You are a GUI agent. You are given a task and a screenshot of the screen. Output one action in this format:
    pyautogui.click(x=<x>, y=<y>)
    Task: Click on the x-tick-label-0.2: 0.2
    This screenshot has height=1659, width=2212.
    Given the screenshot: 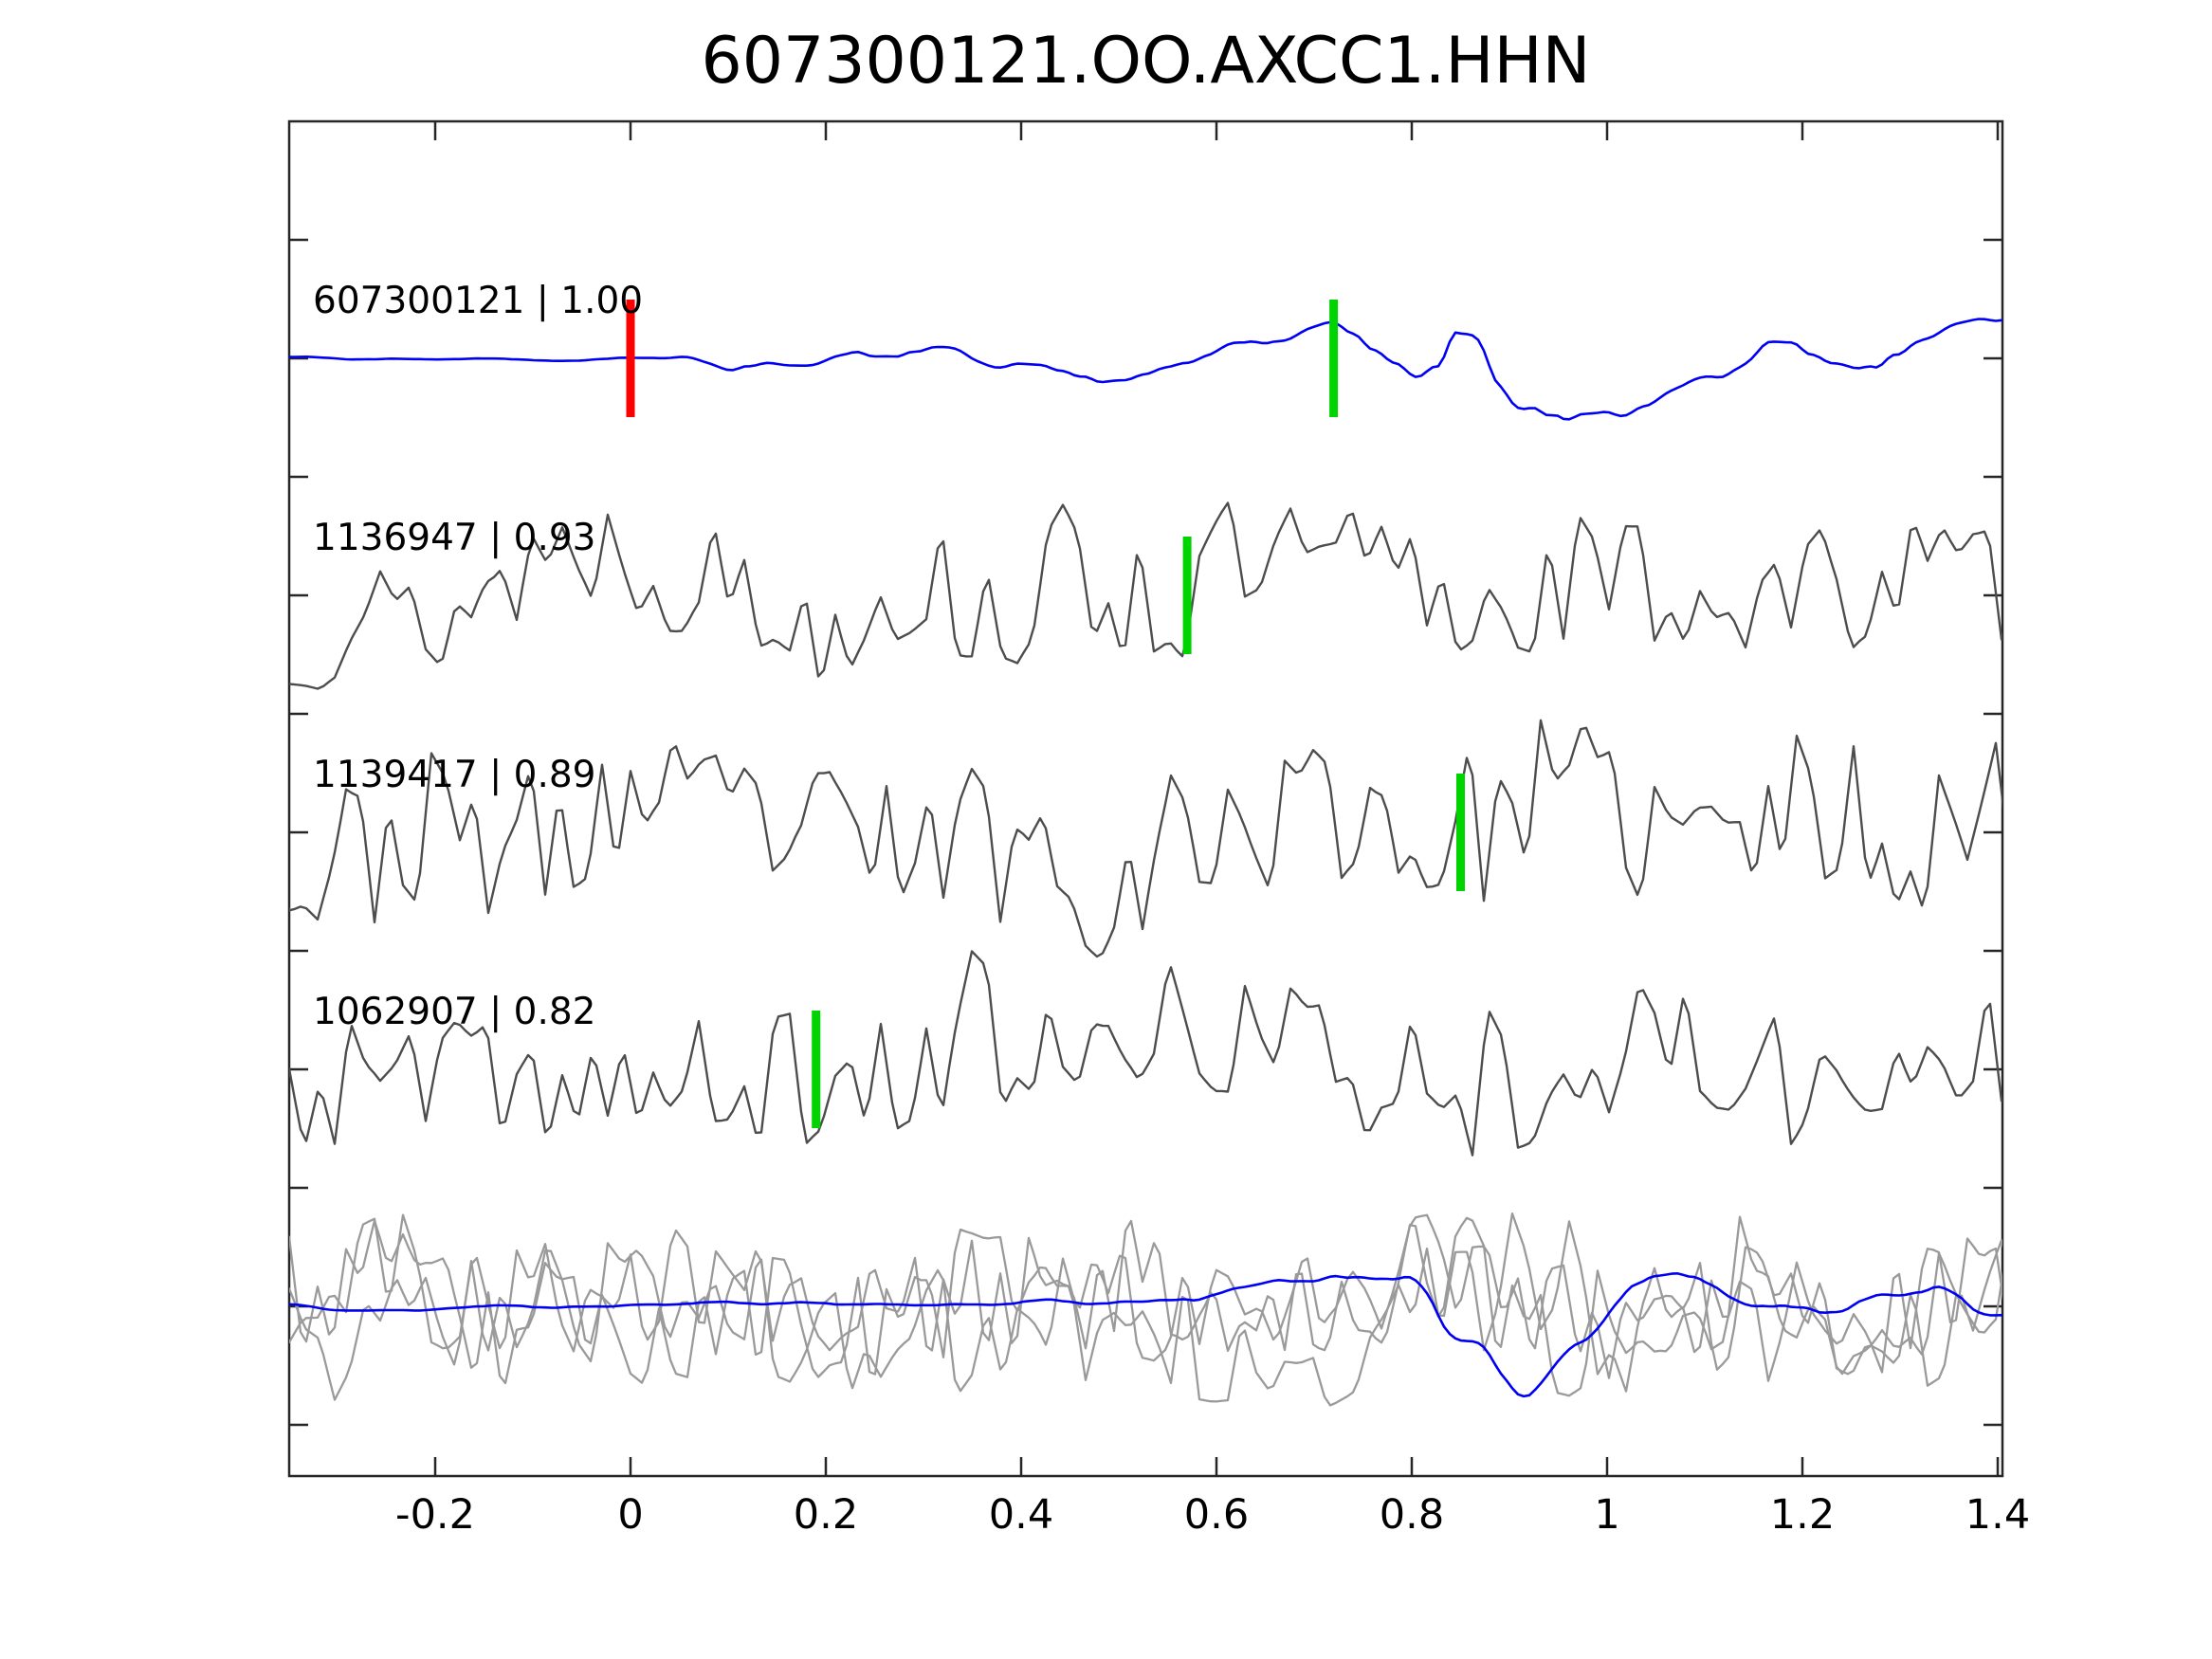 What is the action you would take?
    pyautogui.click(x=826, y=1515)
    